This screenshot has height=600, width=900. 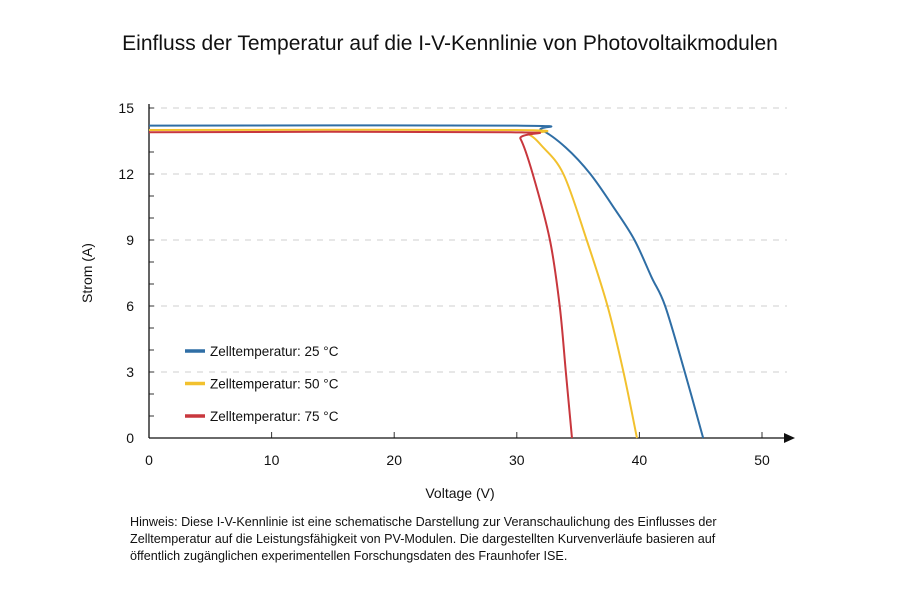 I want to click on x-tick-label: 20, so click(x=394, y=460).